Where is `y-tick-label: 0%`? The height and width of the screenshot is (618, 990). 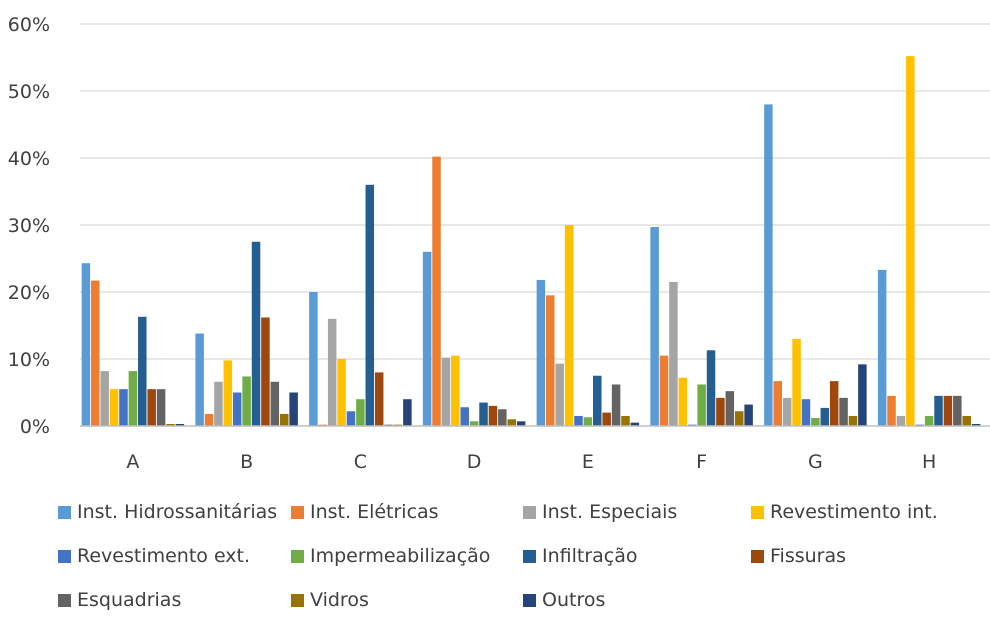
y-tick-label: 0% is located at coordinates (35, 427).